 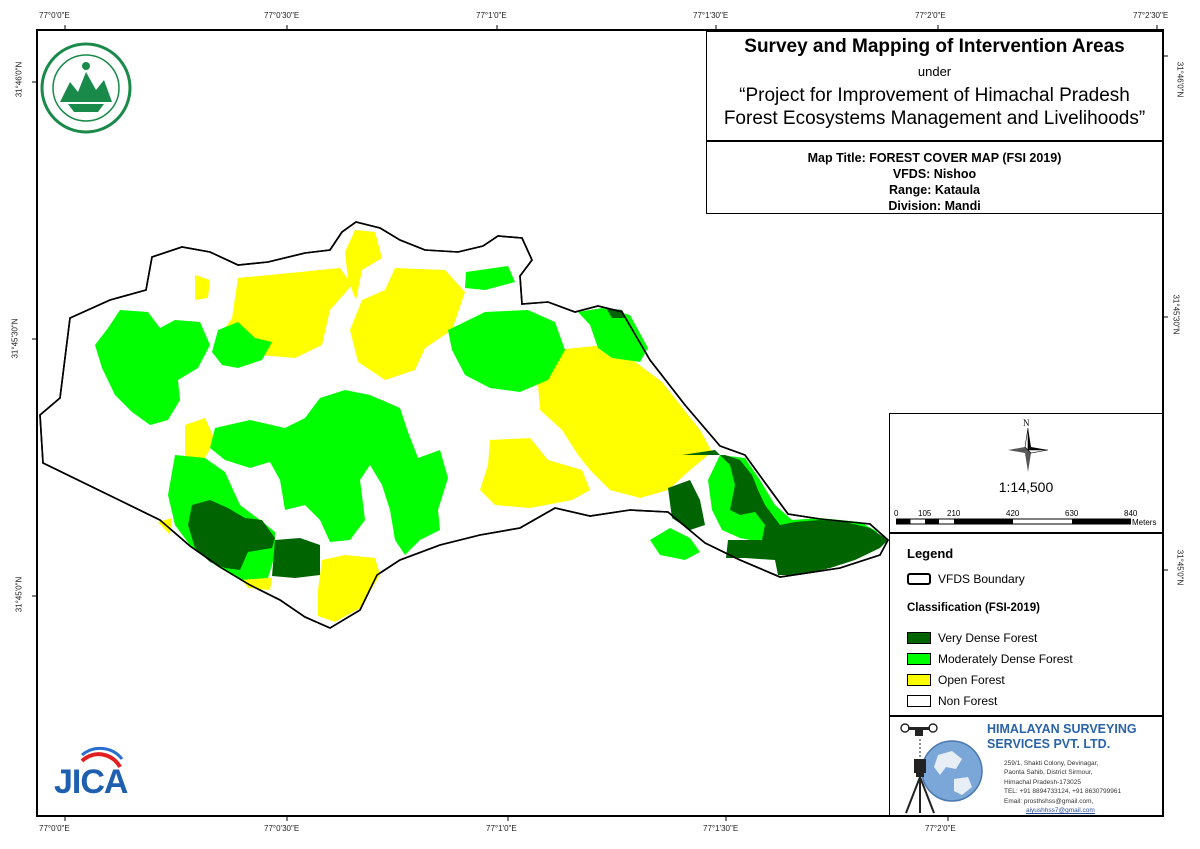 I want to click on company-name-line-2: SERVICES PVT. LTD., so click(x=1049, y=744).